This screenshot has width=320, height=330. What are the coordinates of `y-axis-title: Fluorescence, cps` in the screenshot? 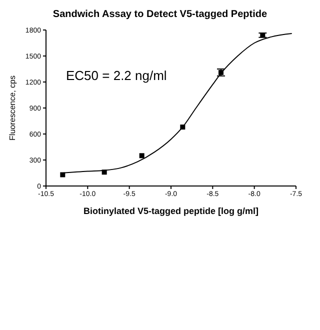 It's located at (12, 108).